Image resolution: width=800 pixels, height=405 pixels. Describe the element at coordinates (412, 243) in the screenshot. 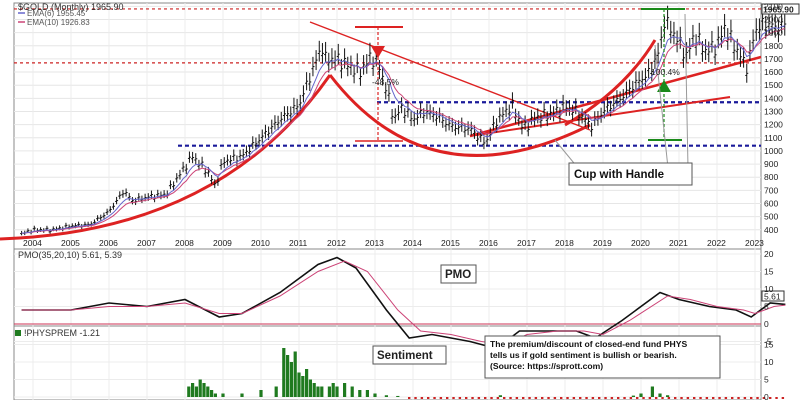

I see `x-tick-year: 2014` at that location.